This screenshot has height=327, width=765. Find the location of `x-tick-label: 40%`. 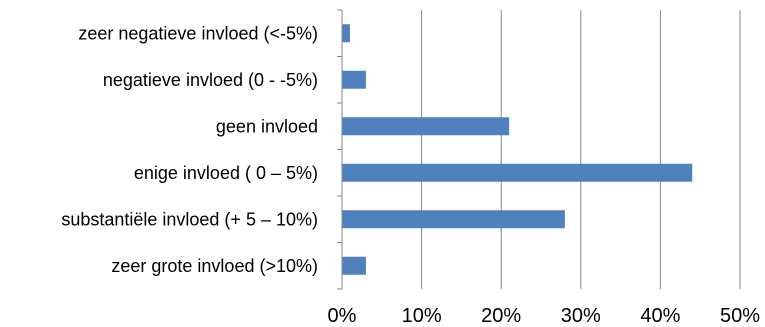

x-tick-label: 40% is located at coordinates (660, 316).